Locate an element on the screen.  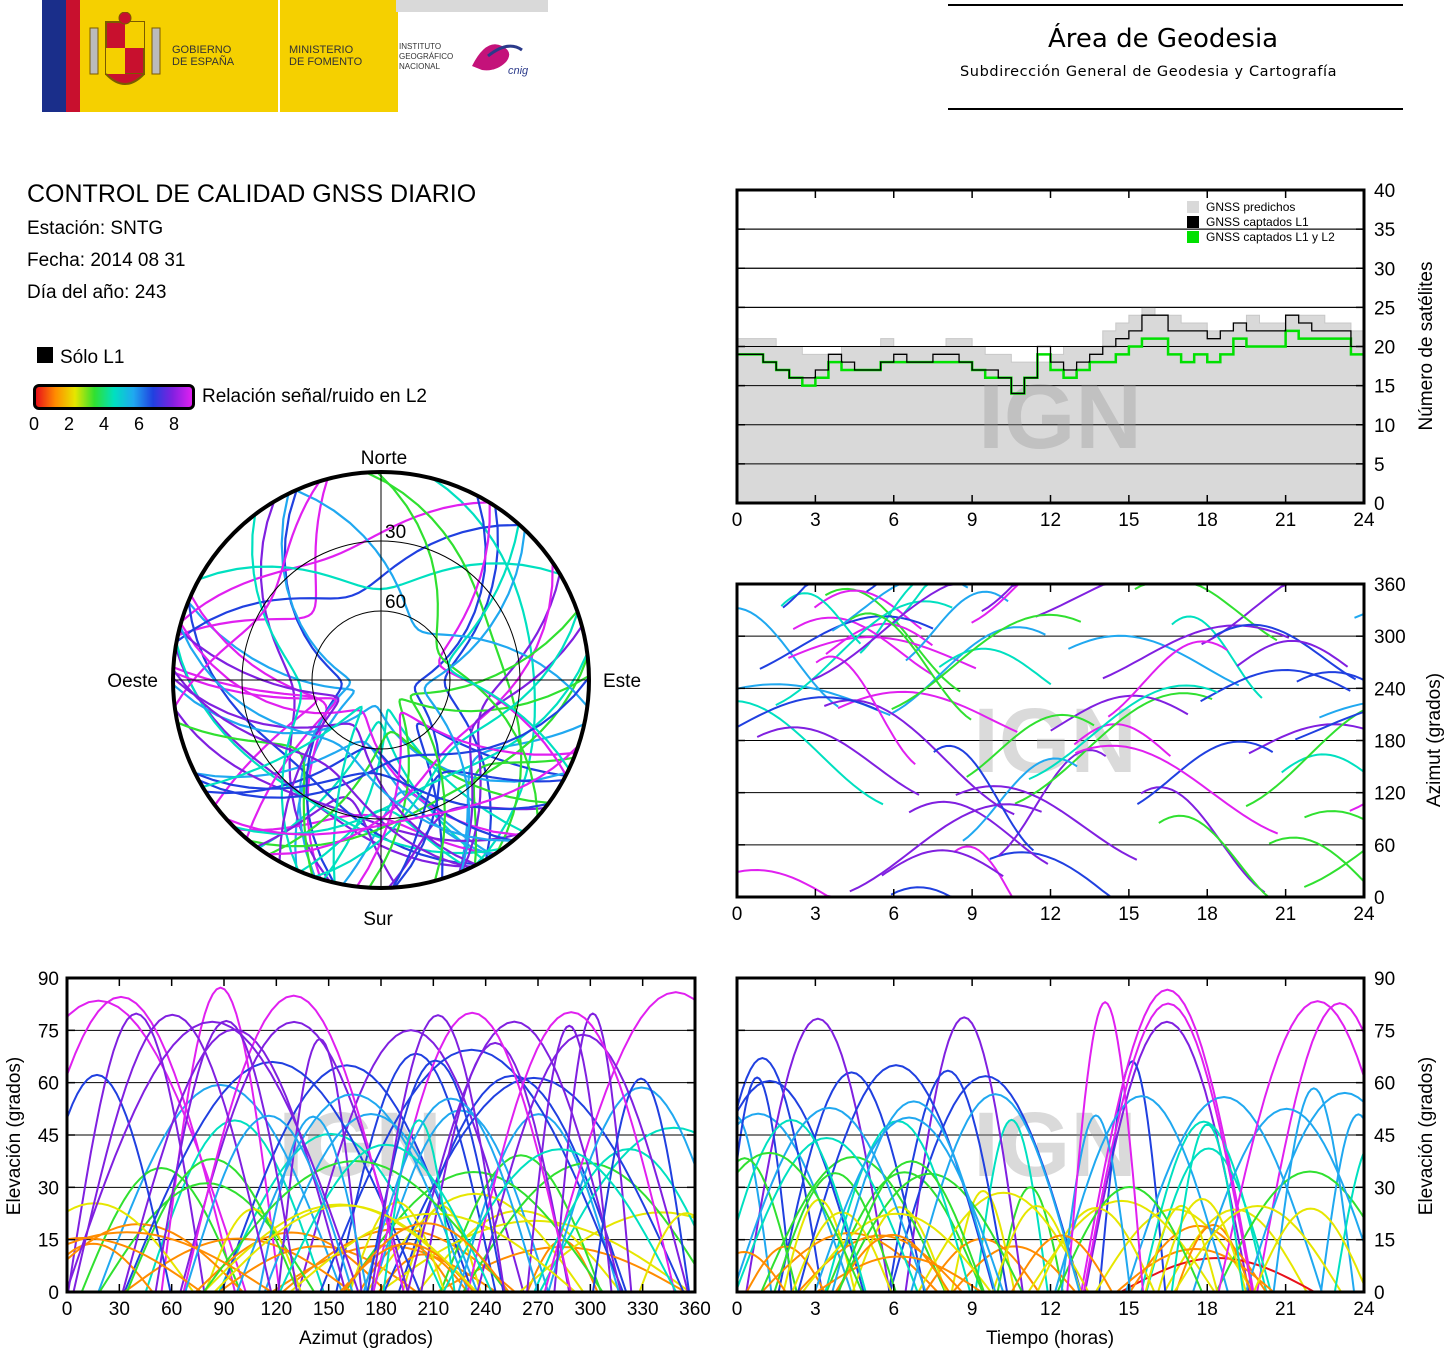
elevation-azimuth-tracks is located at coordinates (381, 1139).